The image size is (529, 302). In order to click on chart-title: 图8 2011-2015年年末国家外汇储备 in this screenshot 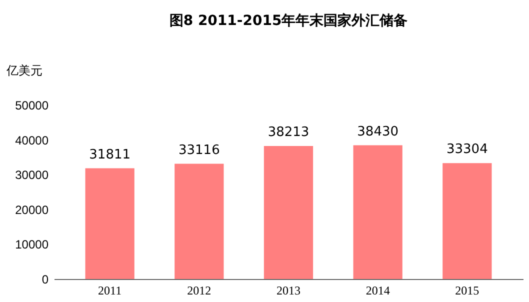, I will do `click(288, 20)`.